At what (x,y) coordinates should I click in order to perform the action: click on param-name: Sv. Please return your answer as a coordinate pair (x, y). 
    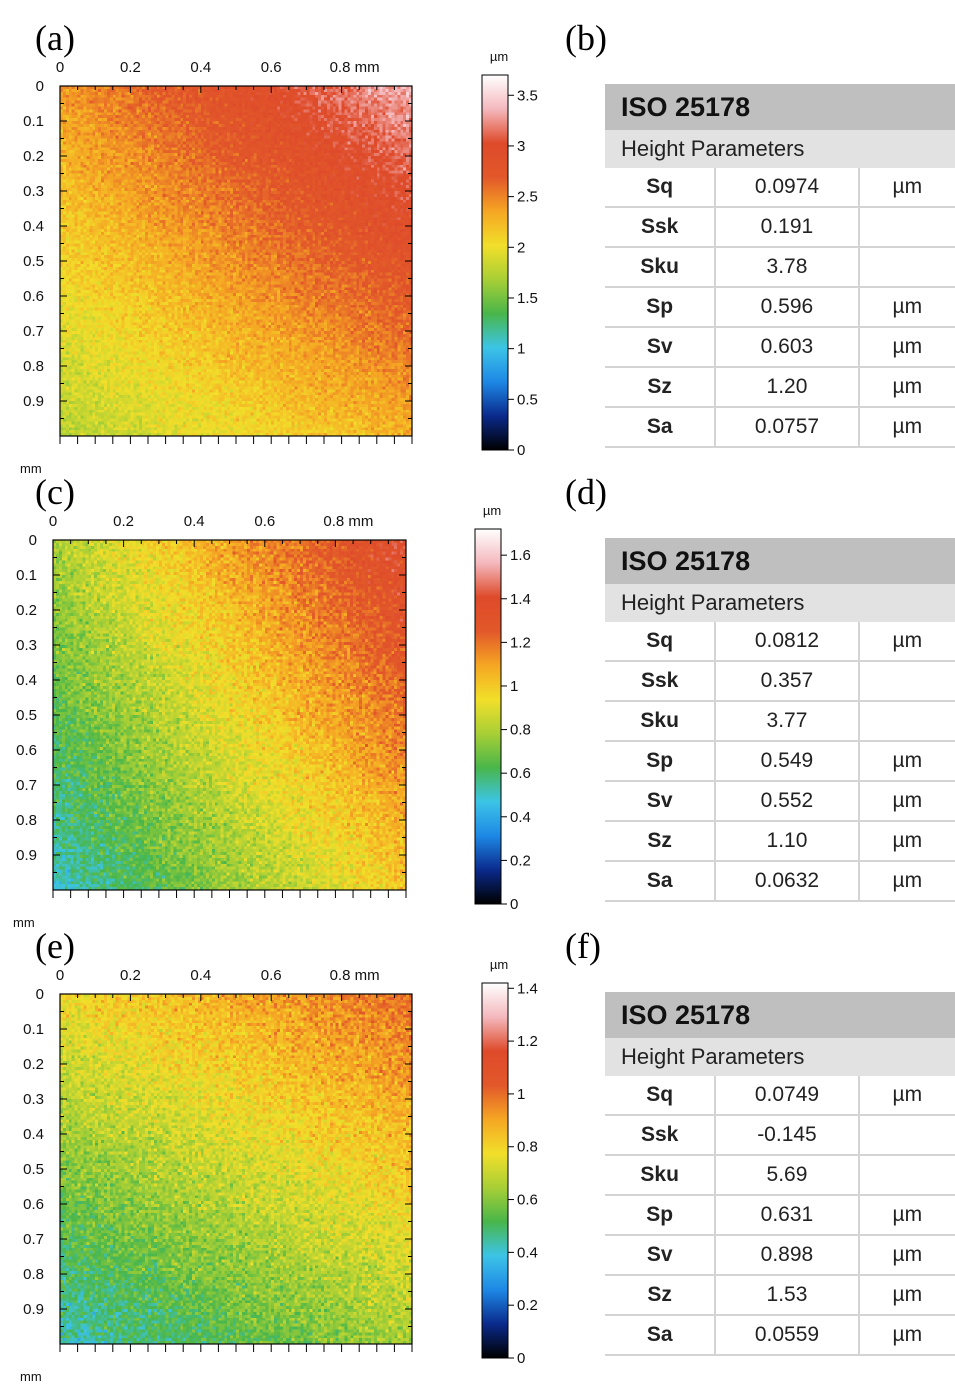
    Looking at the image, I should click on (661, 347).